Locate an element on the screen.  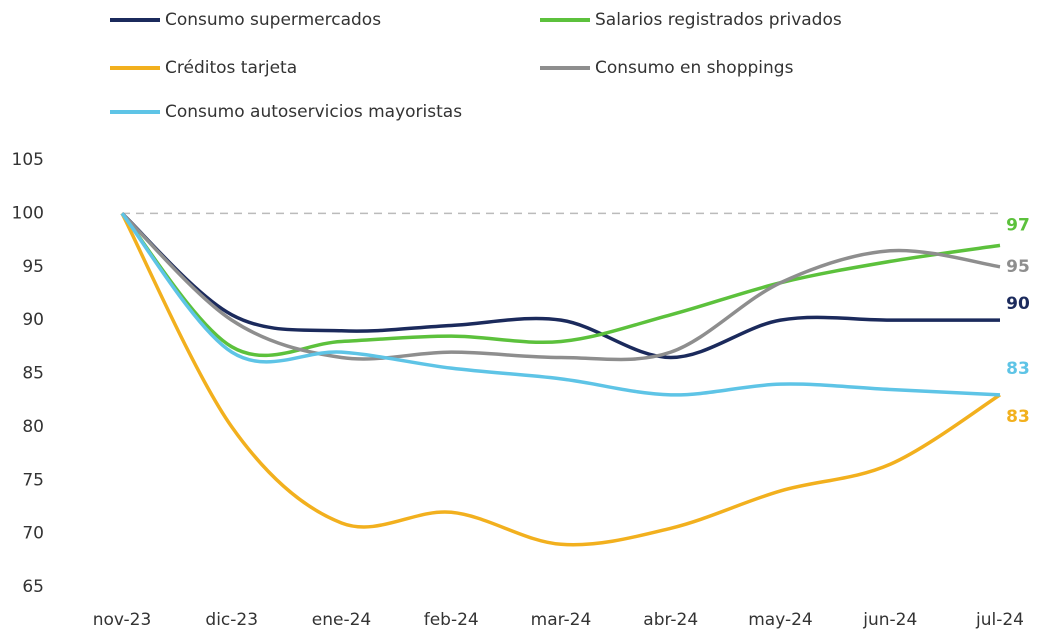
y-tick-label: 80 is located at coordinates (33, 427).